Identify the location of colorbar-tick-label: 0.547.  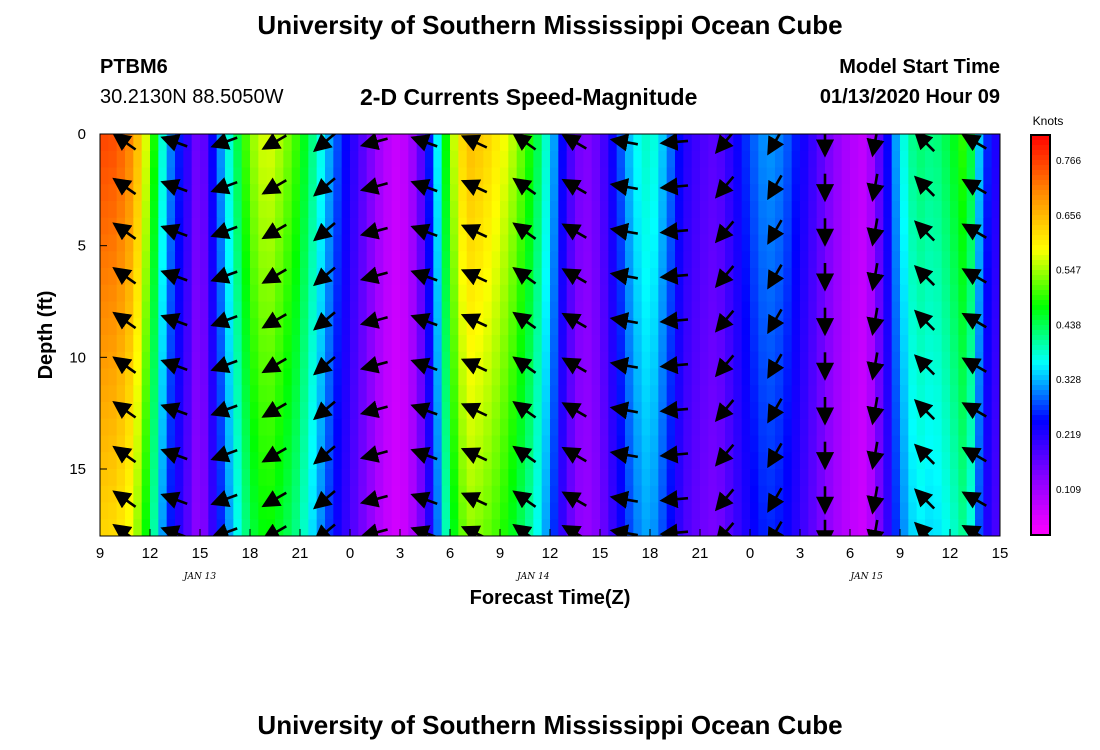
(1068, 271).